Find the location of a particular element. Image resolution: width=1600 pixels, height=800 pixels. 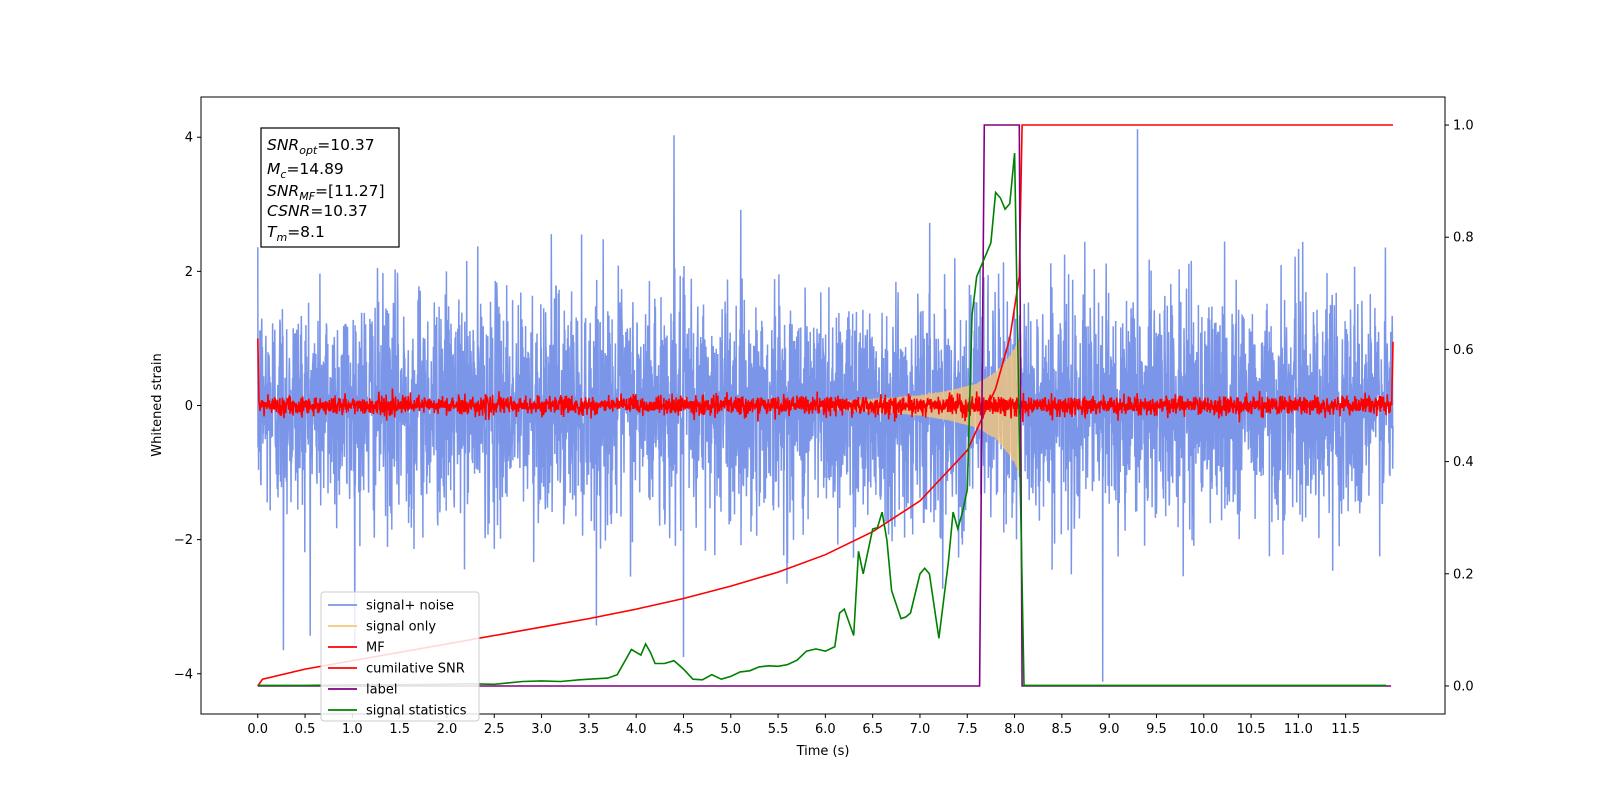

legend-label: signal only is located at coordinates (401, 627).